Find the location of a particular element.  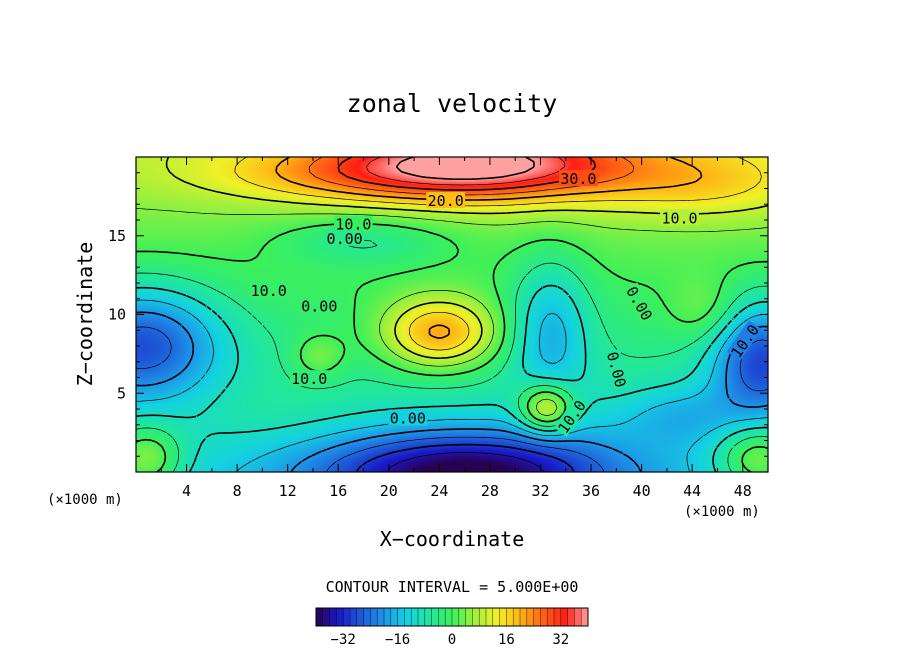

y-axis-title: Z−coordinate is located at coordinates (85, 314).